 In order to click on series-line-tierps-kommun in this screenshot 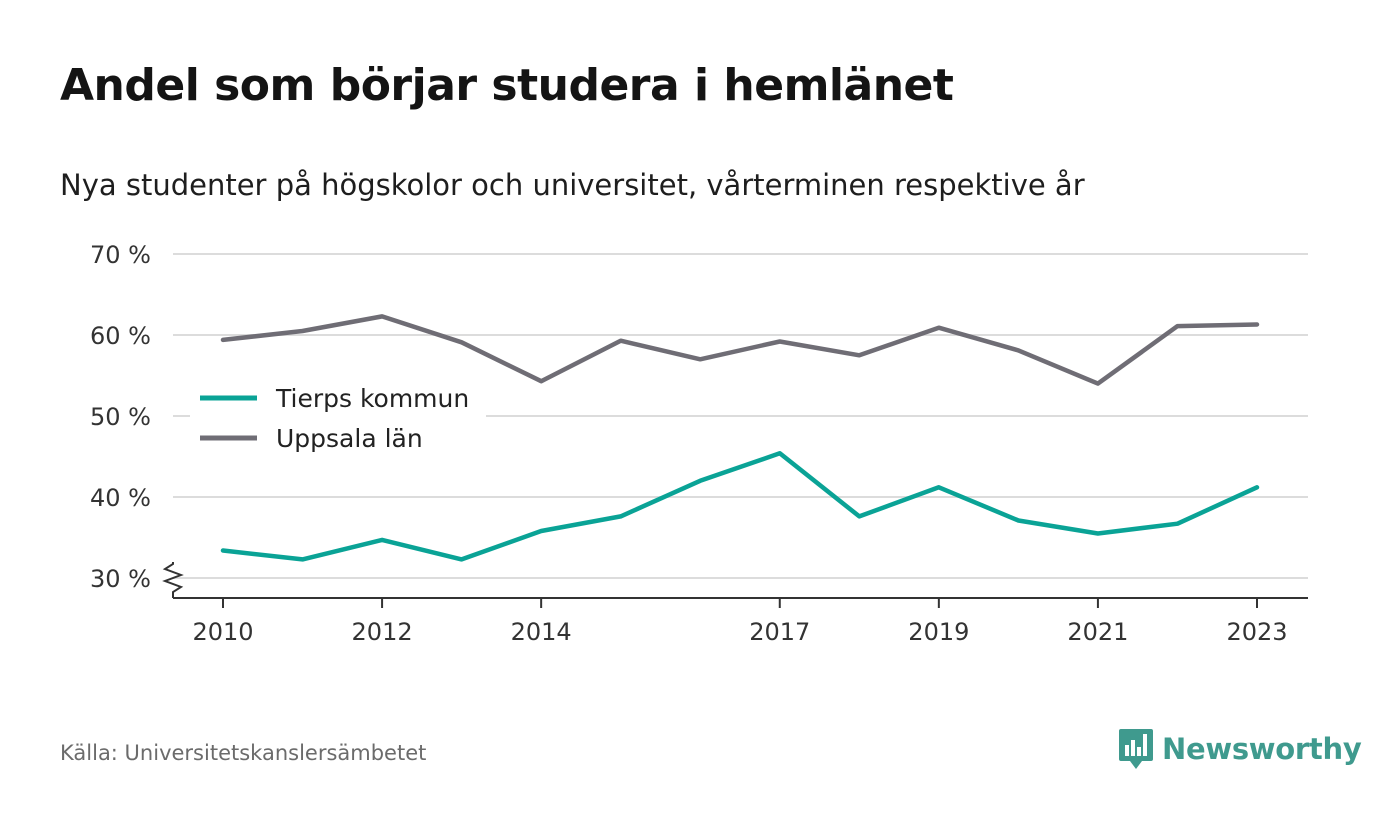, I will do `click(740, 506)`.